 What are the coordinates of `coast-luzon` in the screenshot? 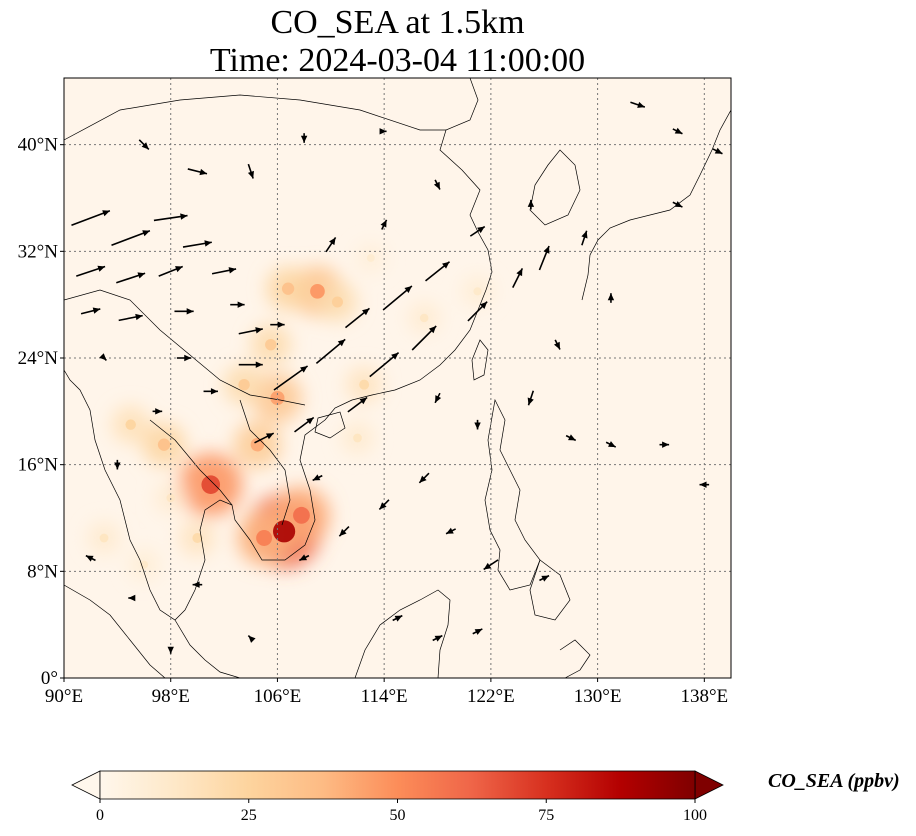 It's located at (512, 494).